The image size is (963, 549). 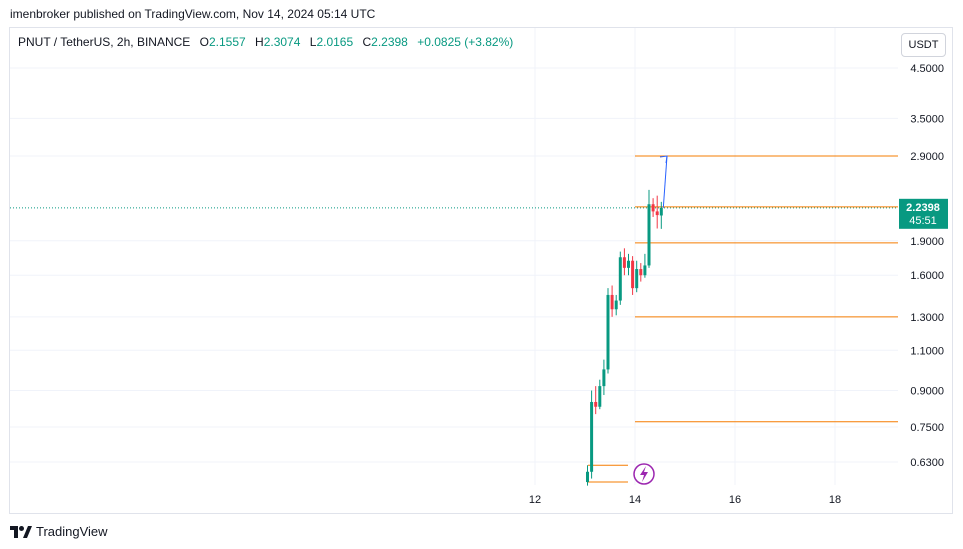 I want to click on brand-name: TradingView, so click(x=72, y=531).